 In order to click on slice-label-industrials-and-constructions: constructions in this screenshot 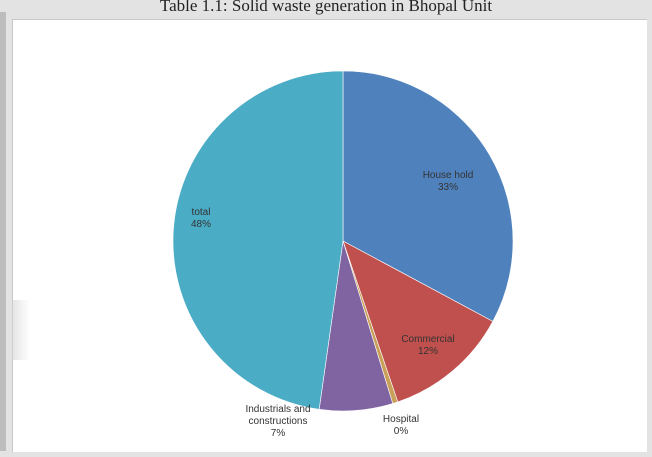, I will do `click(278, 421)`.